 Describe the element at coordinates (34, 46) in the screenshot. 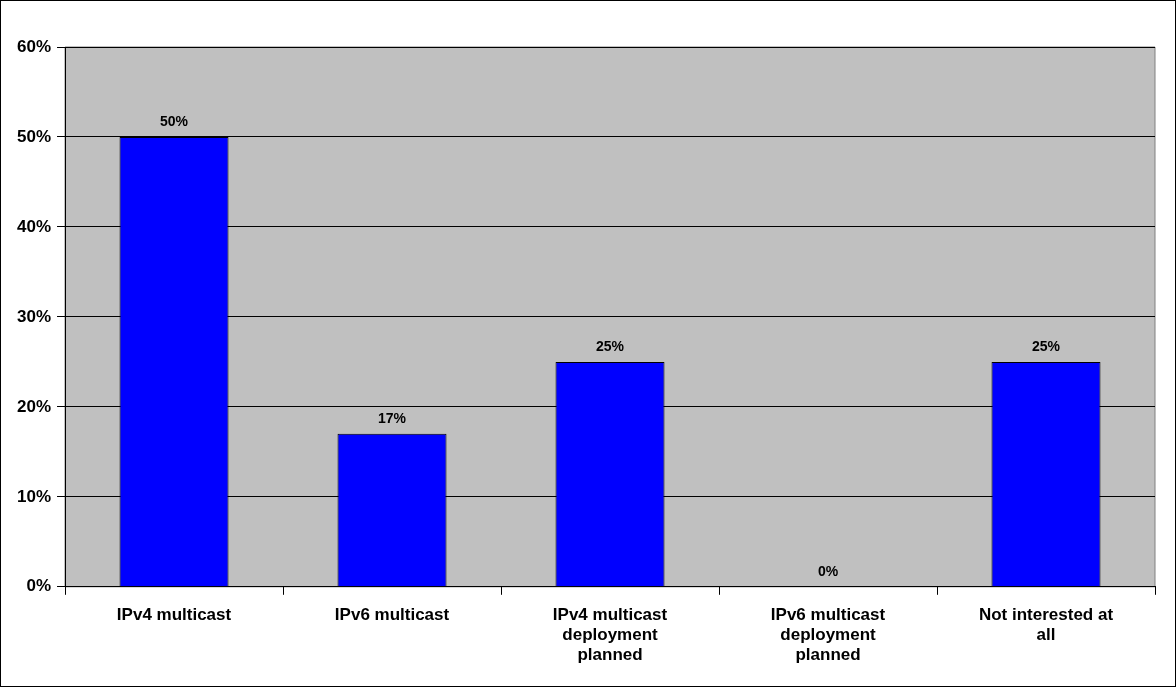

I see `y-tick-label: 60%` at that location.